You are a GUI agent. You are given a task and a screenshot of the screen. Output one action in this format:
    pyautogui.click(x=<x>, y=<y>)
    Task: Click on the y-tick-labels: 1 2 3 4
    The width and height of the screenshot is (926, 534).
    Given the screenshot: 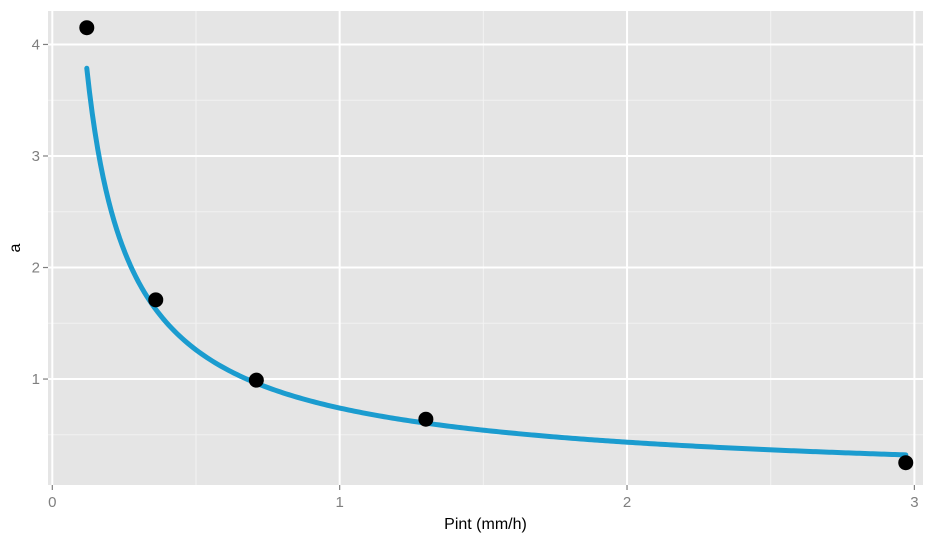 What is the action you would take?
    pyautogui.click(x=36, y=212)
    